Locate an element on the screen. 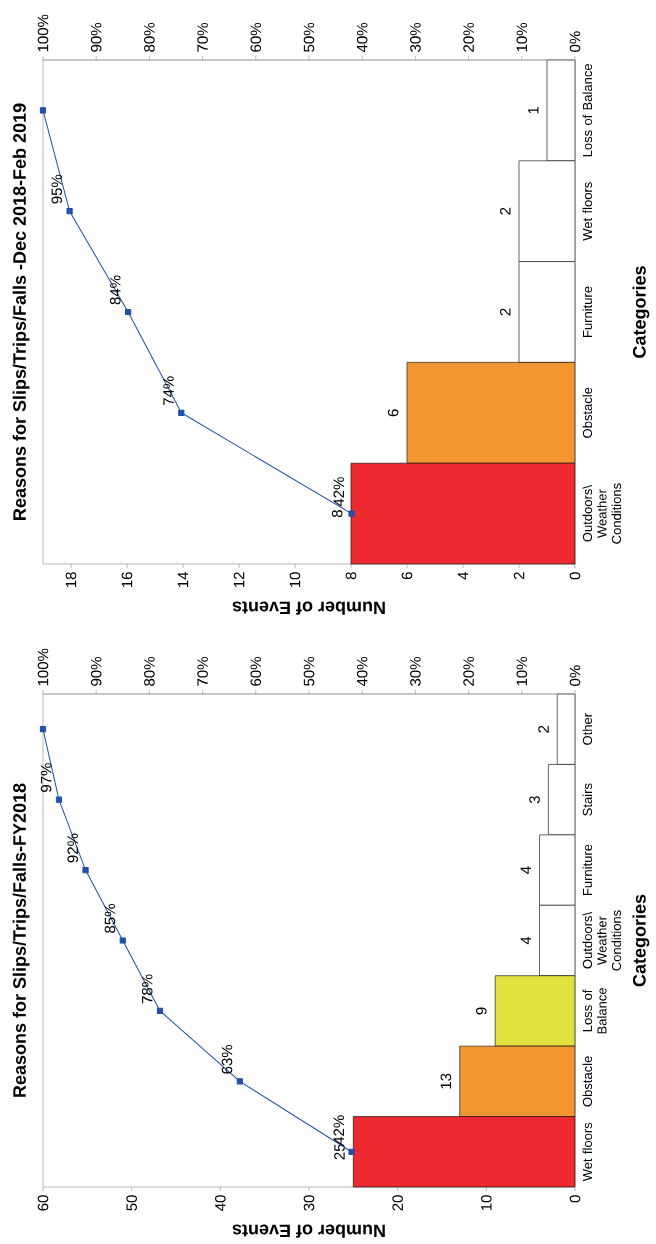 This screenshot has width=656, height=1244. data-label: 74% is located at coordinates (168, 391).